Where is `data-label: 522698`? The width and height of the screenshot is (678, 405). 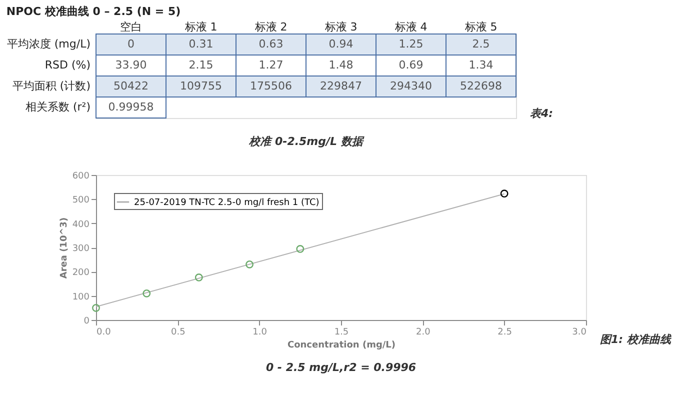
data-label: 522698 is located at coordinates (481, 86).